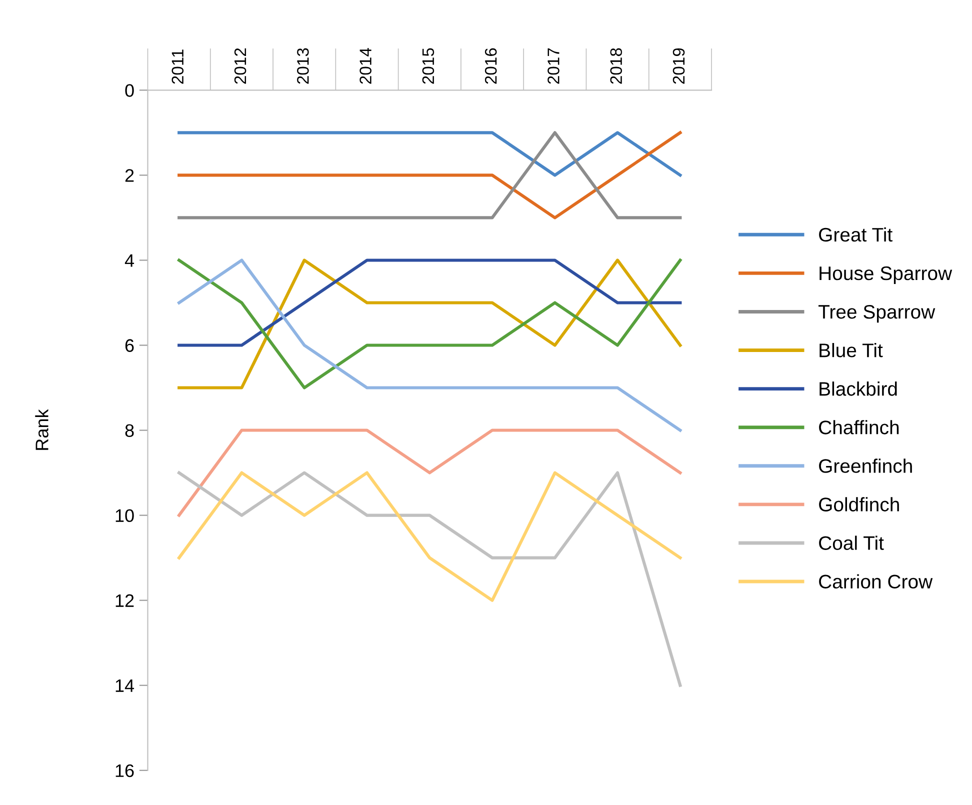 The width and height of the screenshot is (972, 805). I want to click on x-tick-label: 2011, so click(178, 67).